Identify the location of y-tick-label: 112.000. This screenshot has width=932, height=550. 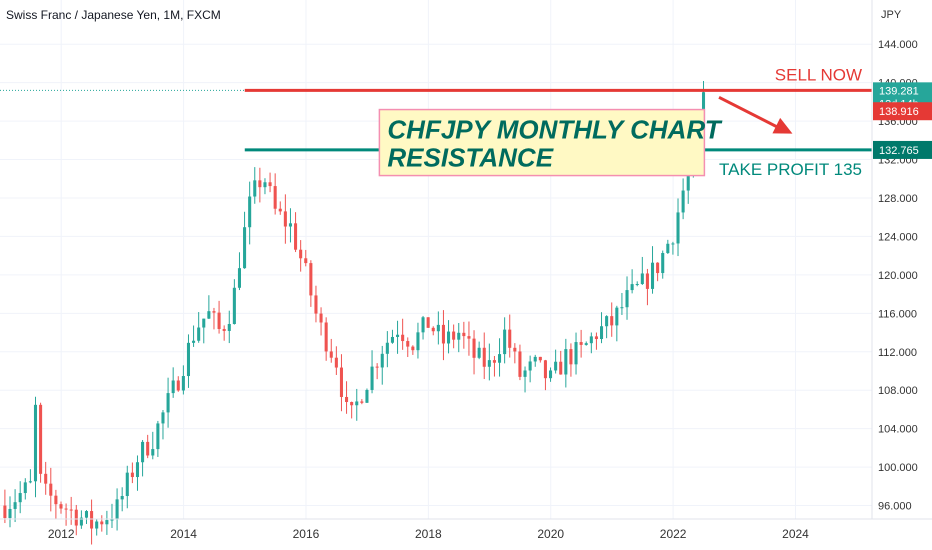
(897, 353).